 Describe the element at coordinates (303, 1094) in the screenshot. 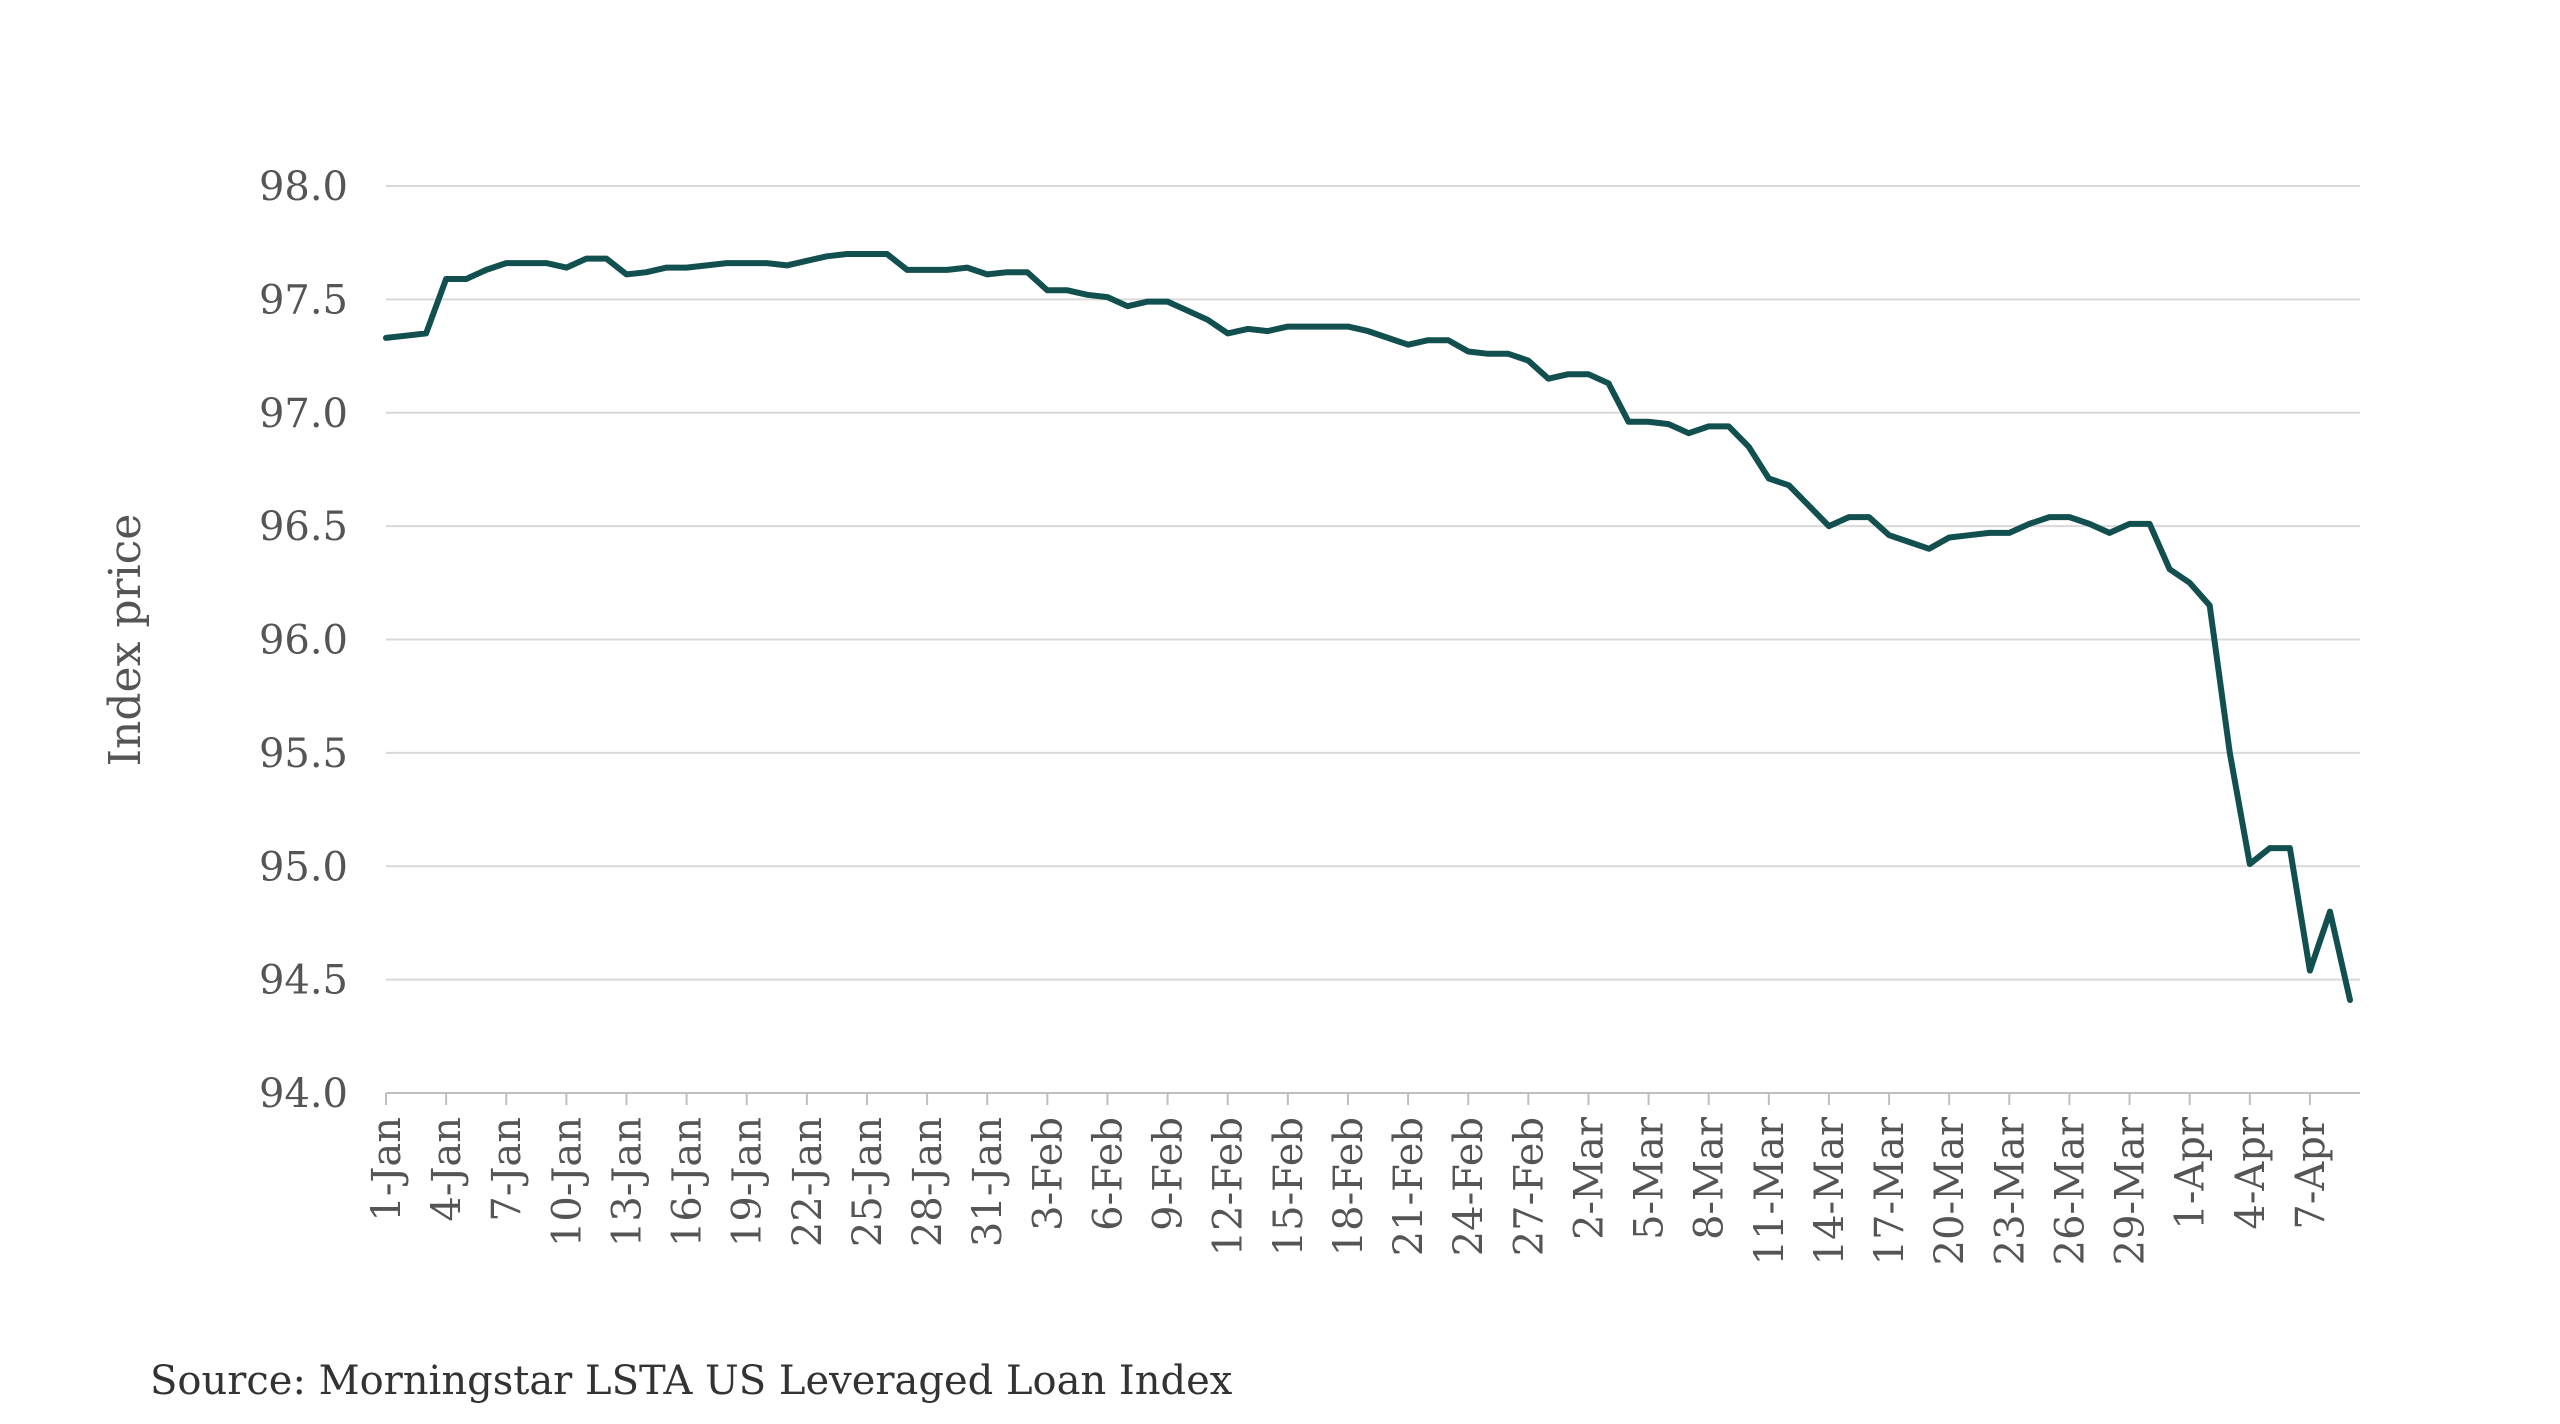

I see `y-tick-label: 94.0` at that location.